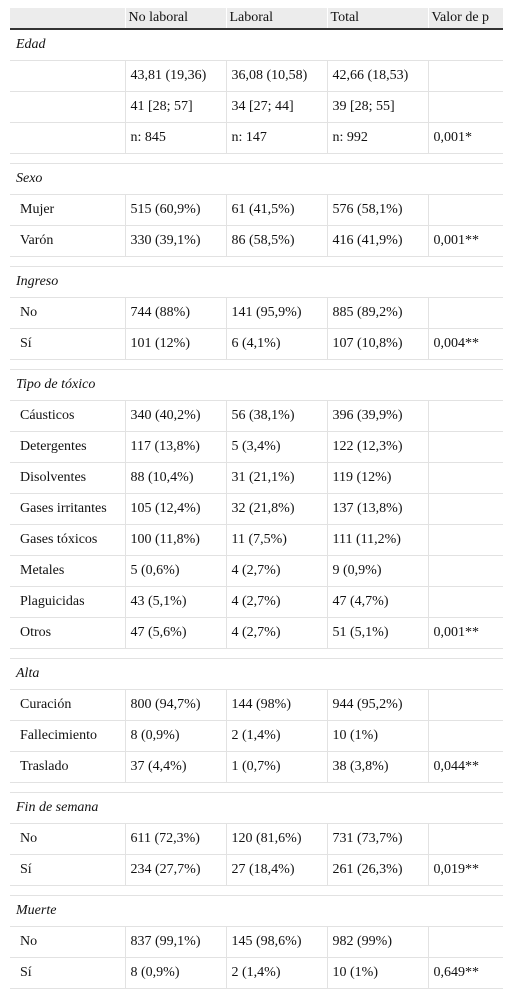  What do you see at coordinates (176, 344) in the screenshot?
I see `cell: 101 (12%)` at bounding box center [176, 344].